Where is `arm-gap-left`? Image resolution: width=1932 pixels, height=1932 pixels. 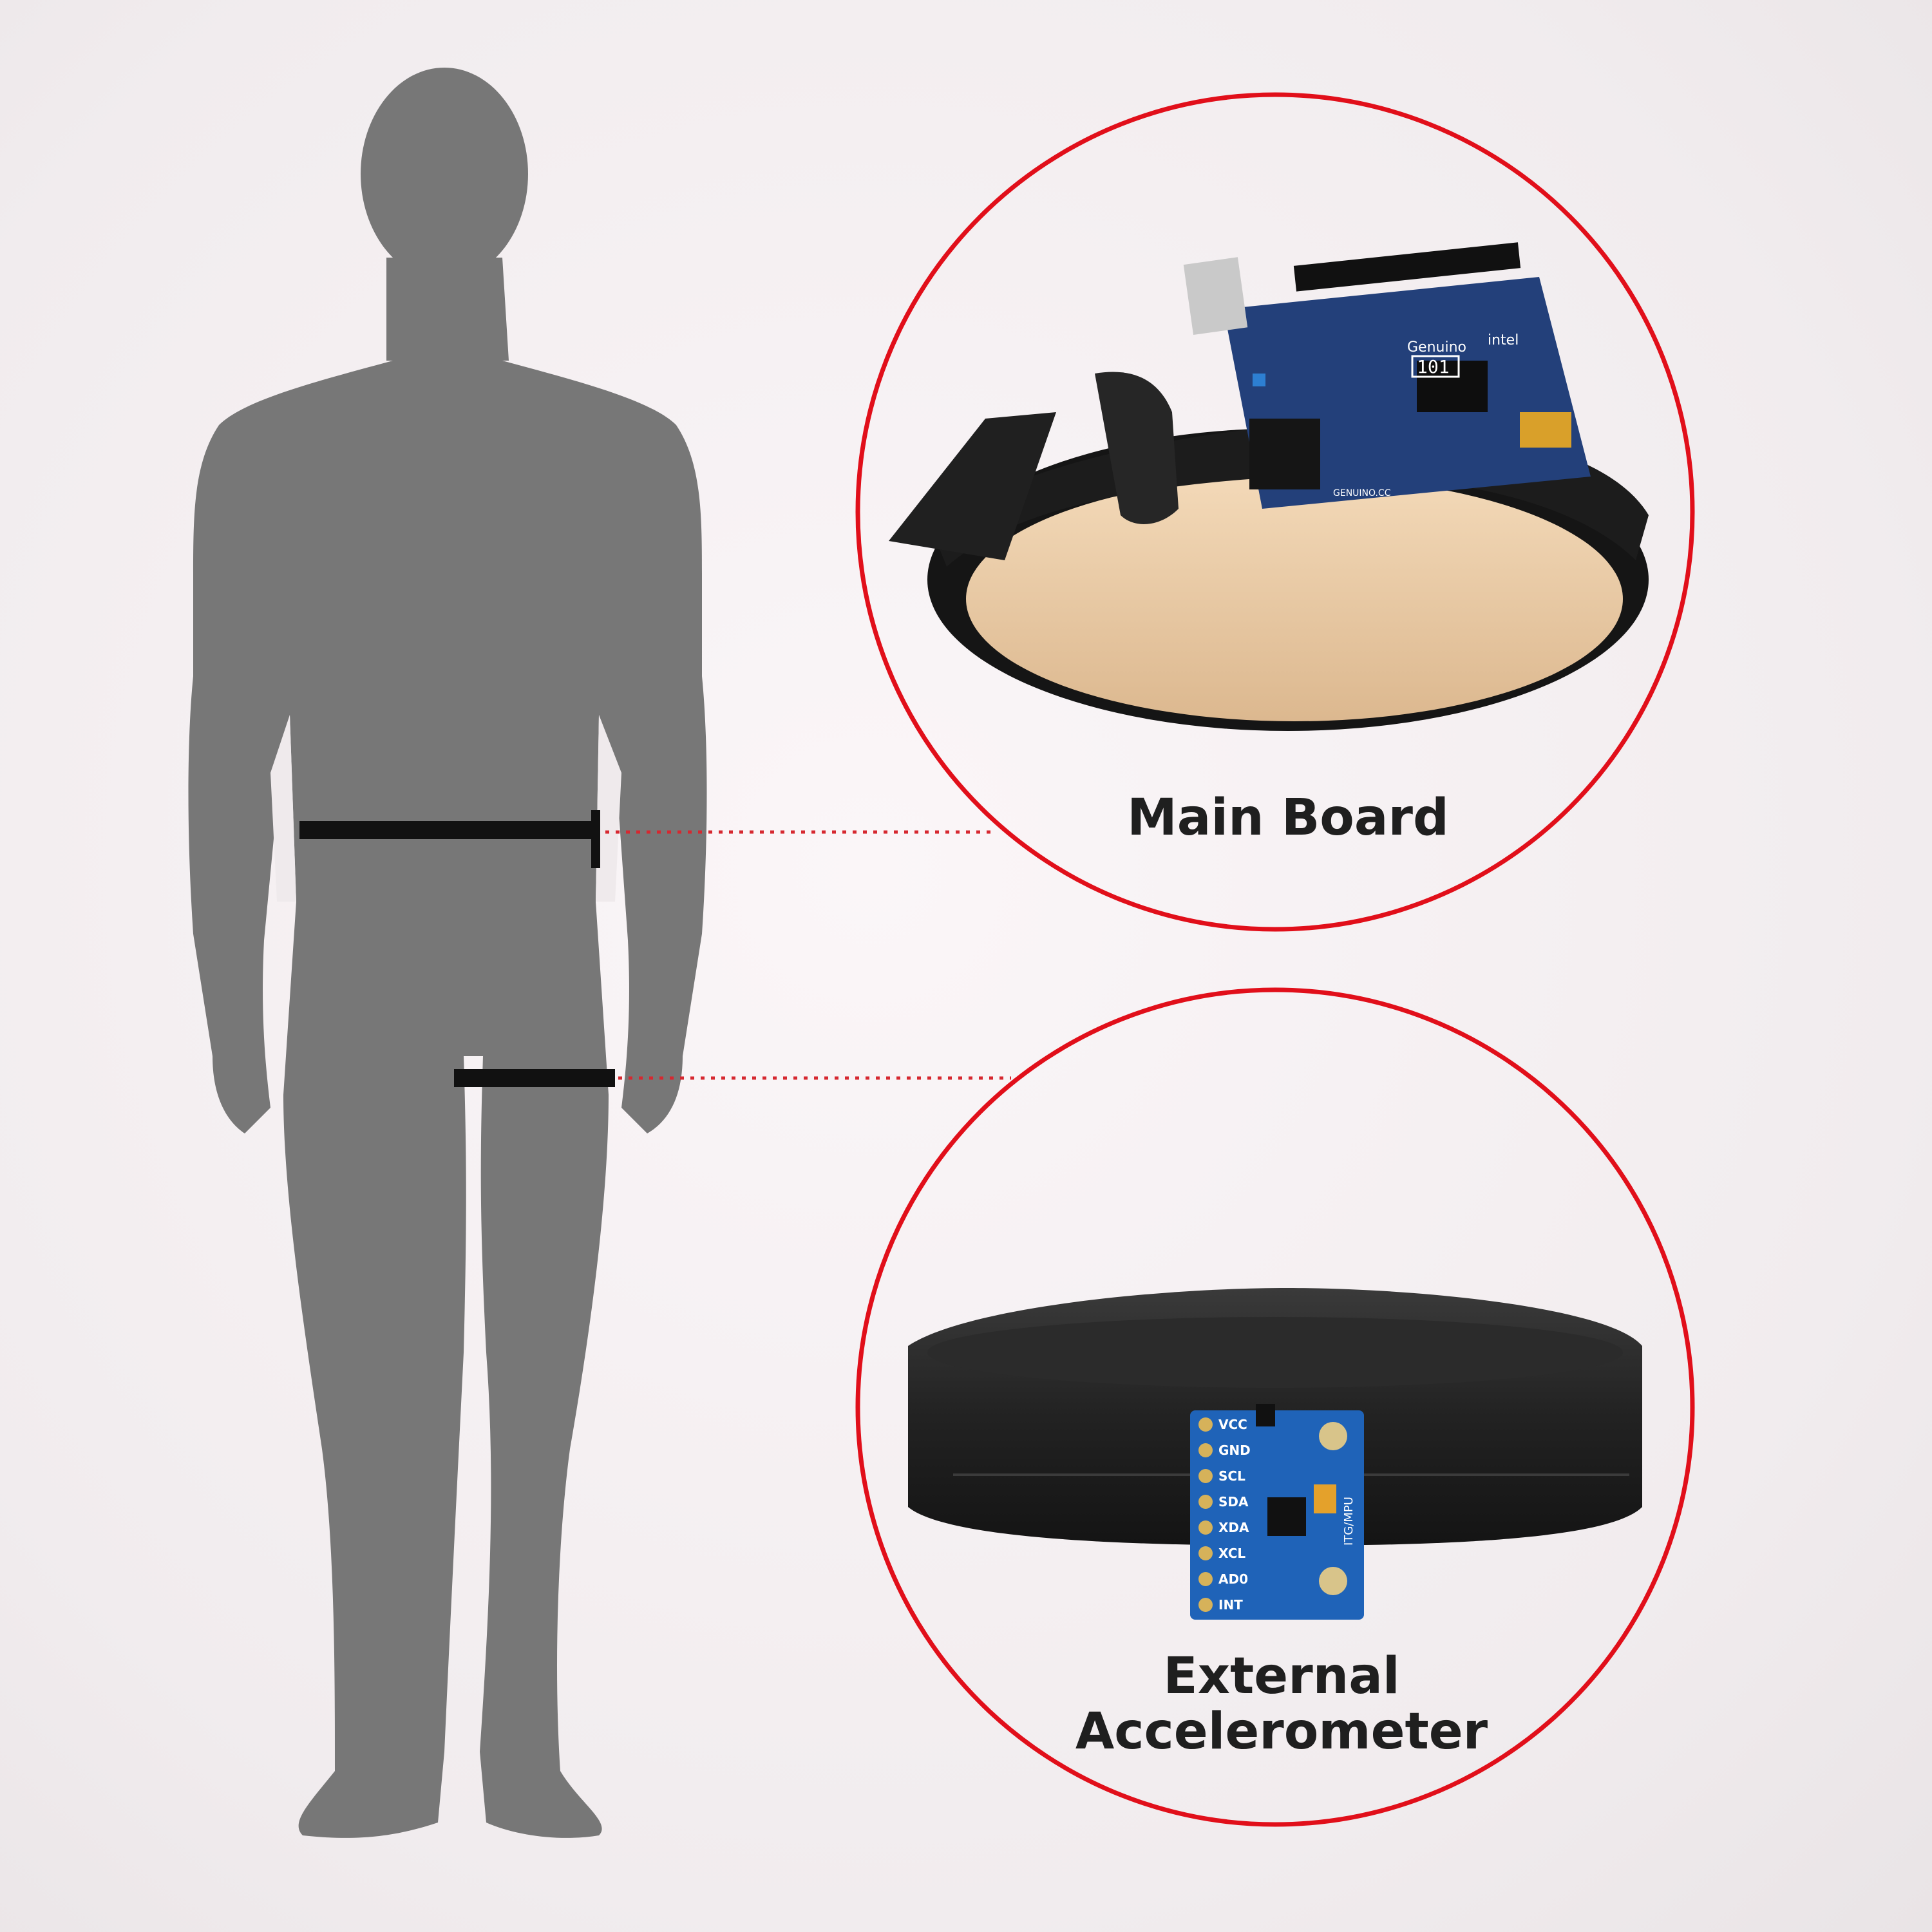 arm-gap-left is located at coordinates (283, 809).